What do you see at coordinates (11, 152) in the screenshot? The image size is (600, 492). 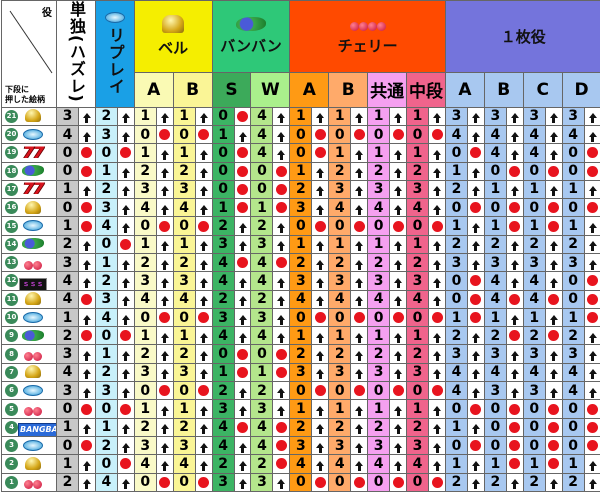 I see `row-number-badge: 19` at bounding box center [11, 152].